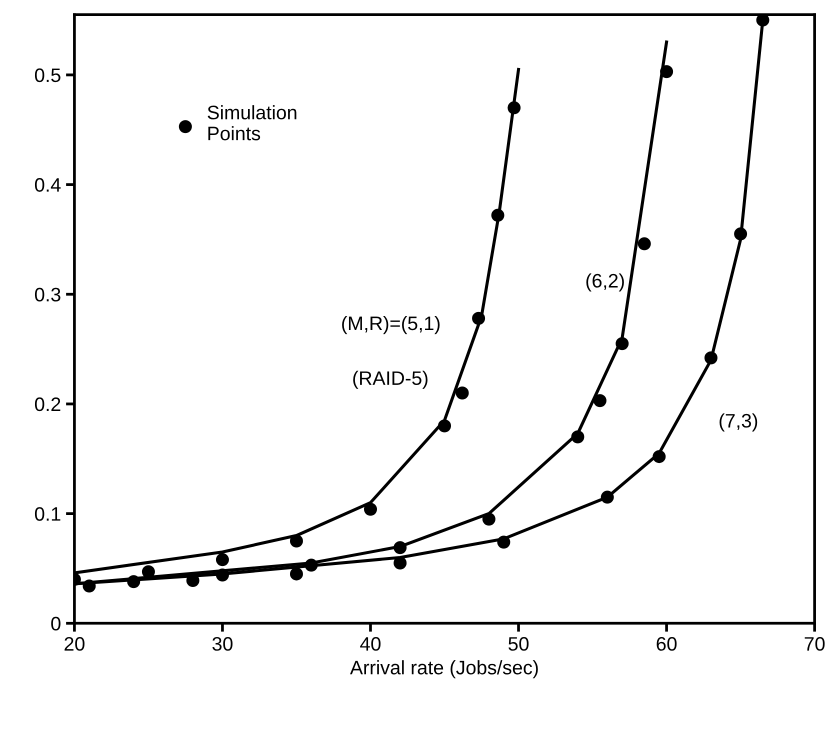  Describe the element at coordinates (47, 185) in the screenshot. I see `y-tick-label: 0.4` at that location.